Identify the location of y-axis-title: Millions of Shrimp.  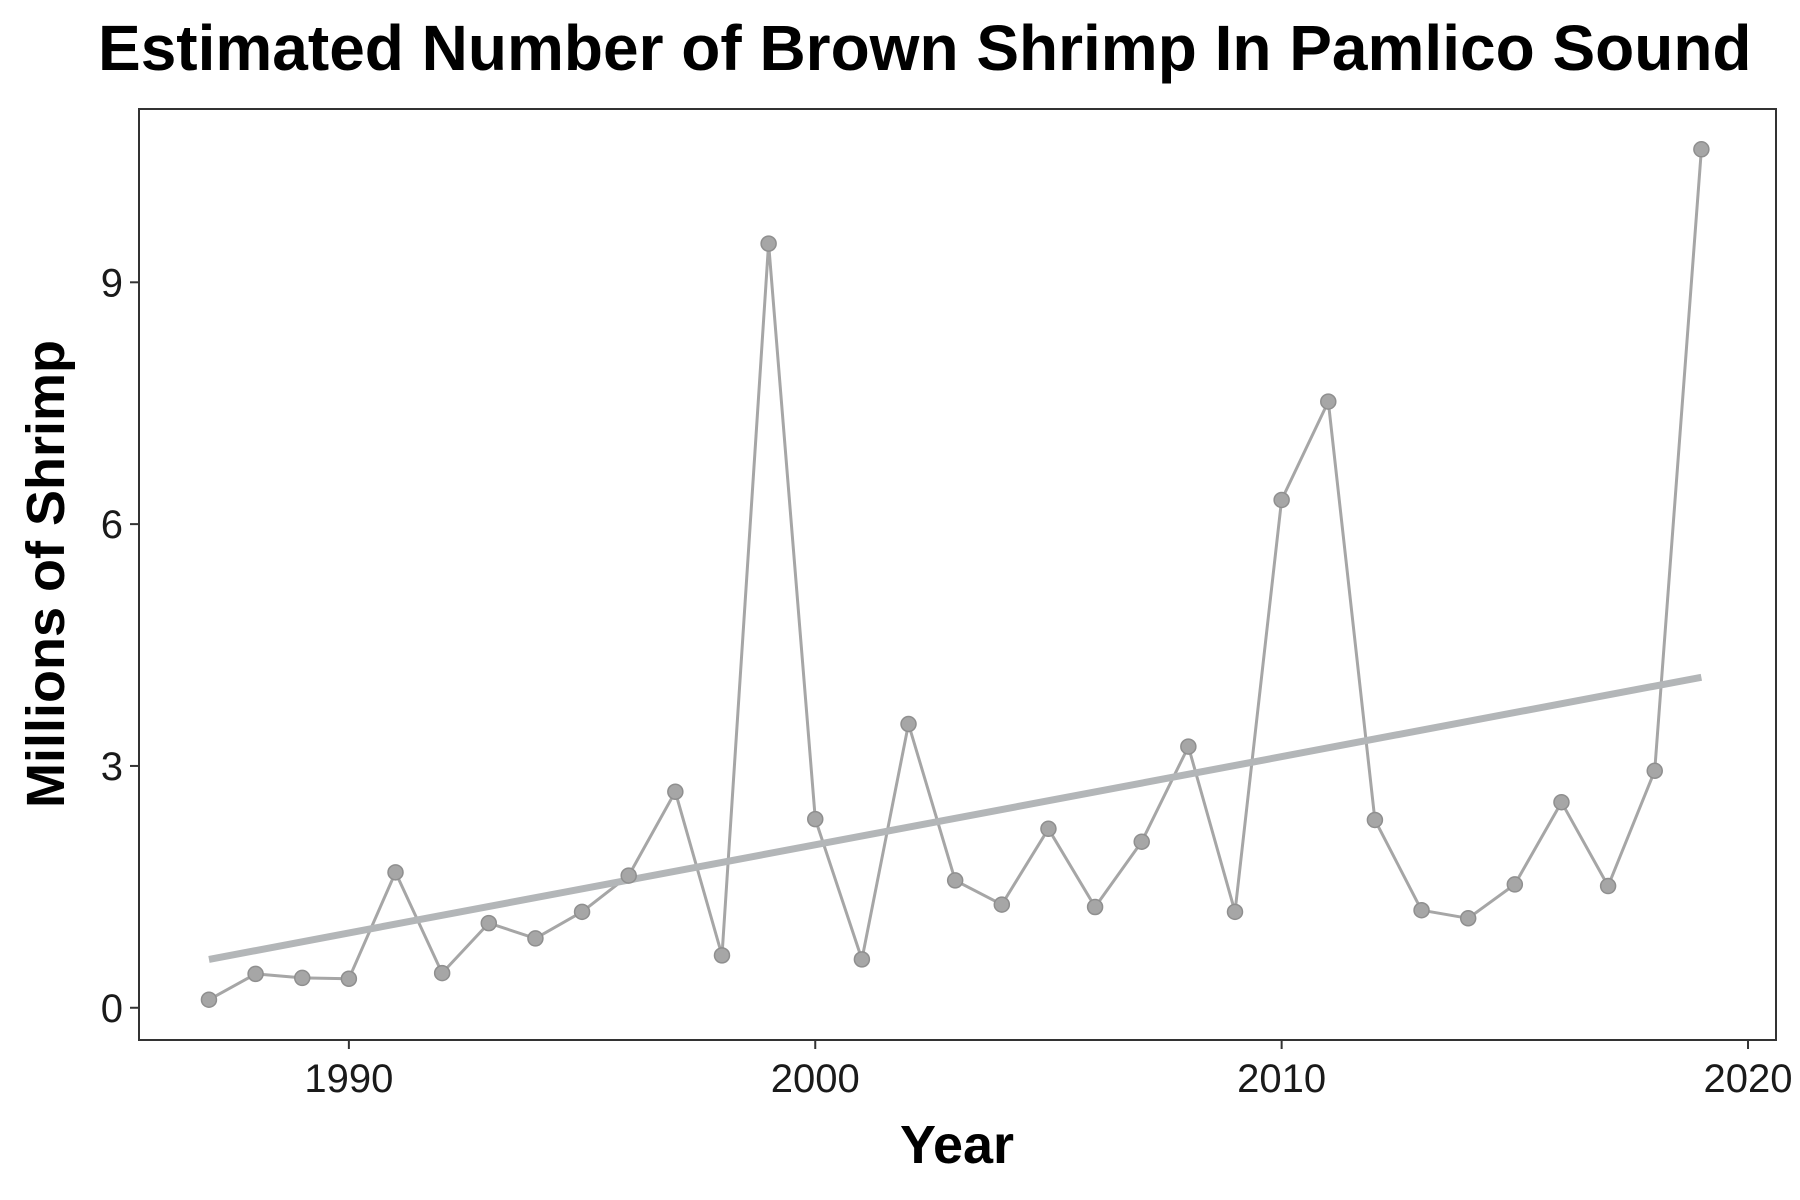
(46, 574).